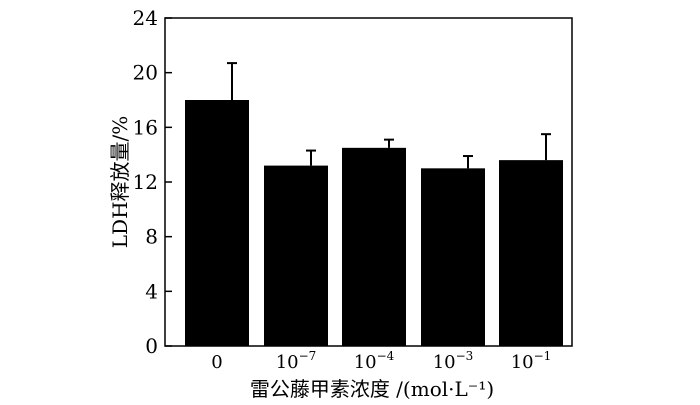  Describe the element at coordinates (145, 127) in the screenshot. I see `y-tick-label: 16` at that location.